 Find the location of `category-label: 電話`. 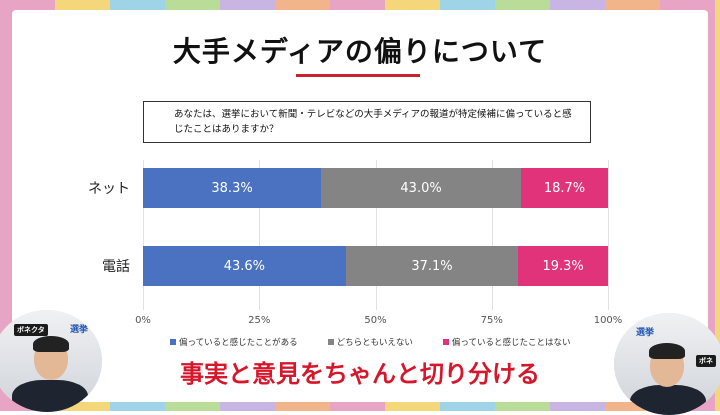

category-label: 電話 is located at coordinates (116, 267).